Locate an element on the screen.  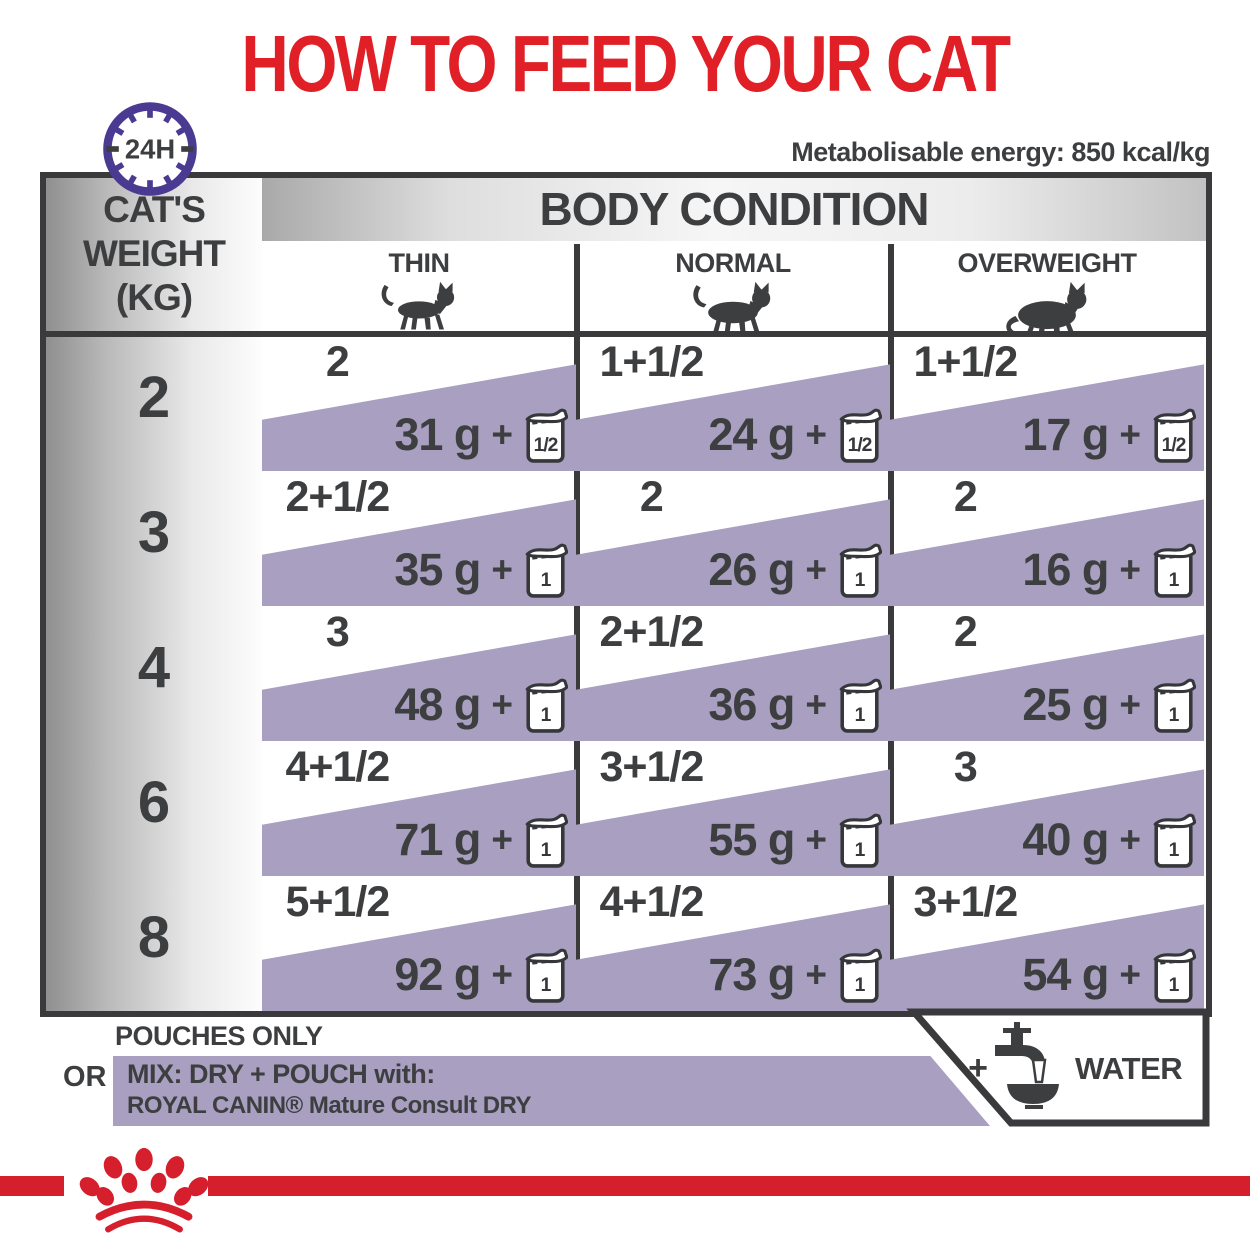
body-condition-header: BODY CONDITION is located at coordinates (734, 209).